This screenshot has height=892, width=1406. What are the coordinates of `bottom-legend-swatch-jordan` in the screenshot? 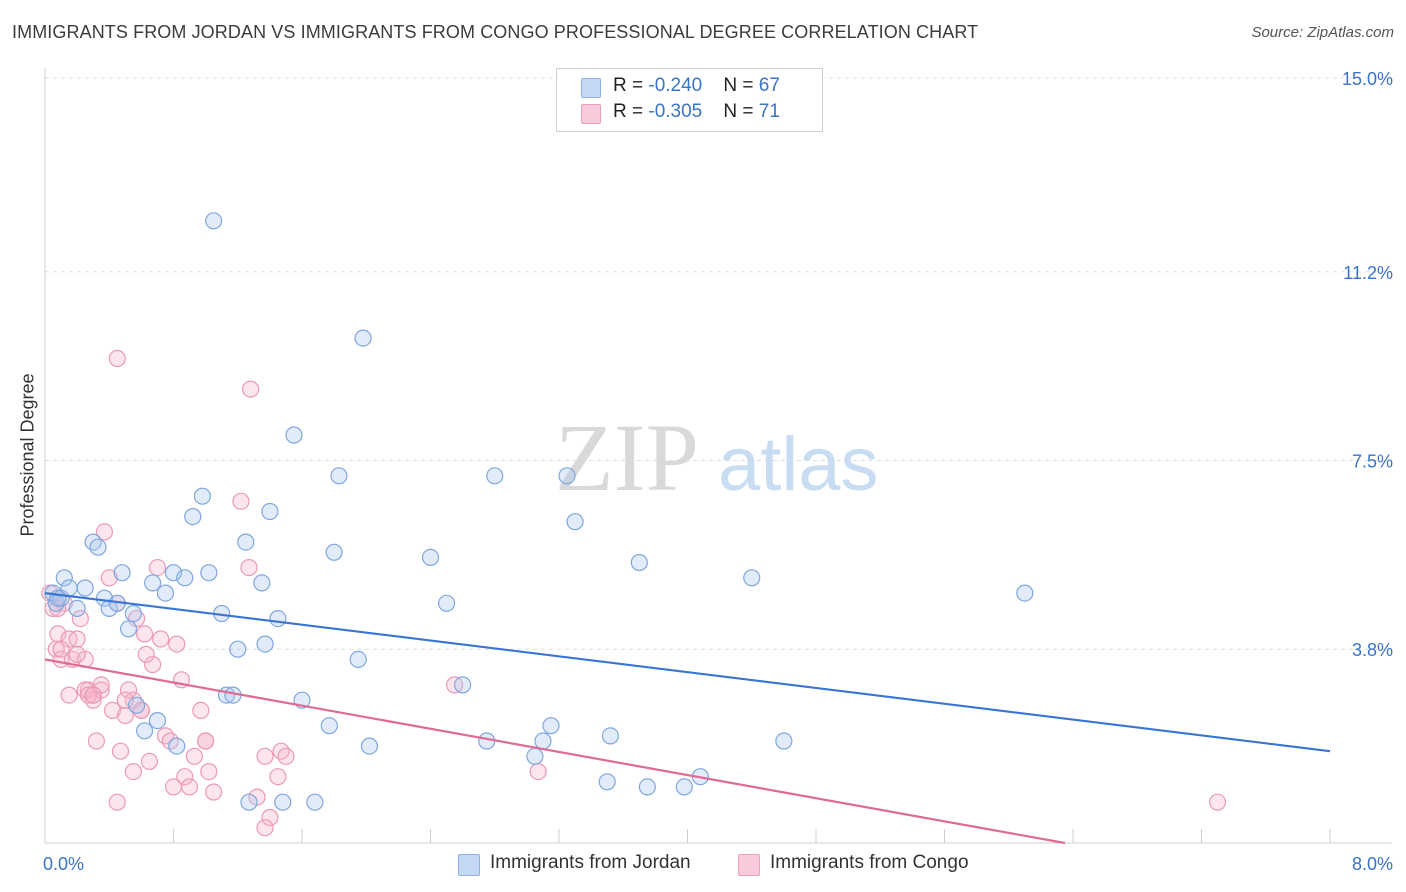 It's located at (469, 865).